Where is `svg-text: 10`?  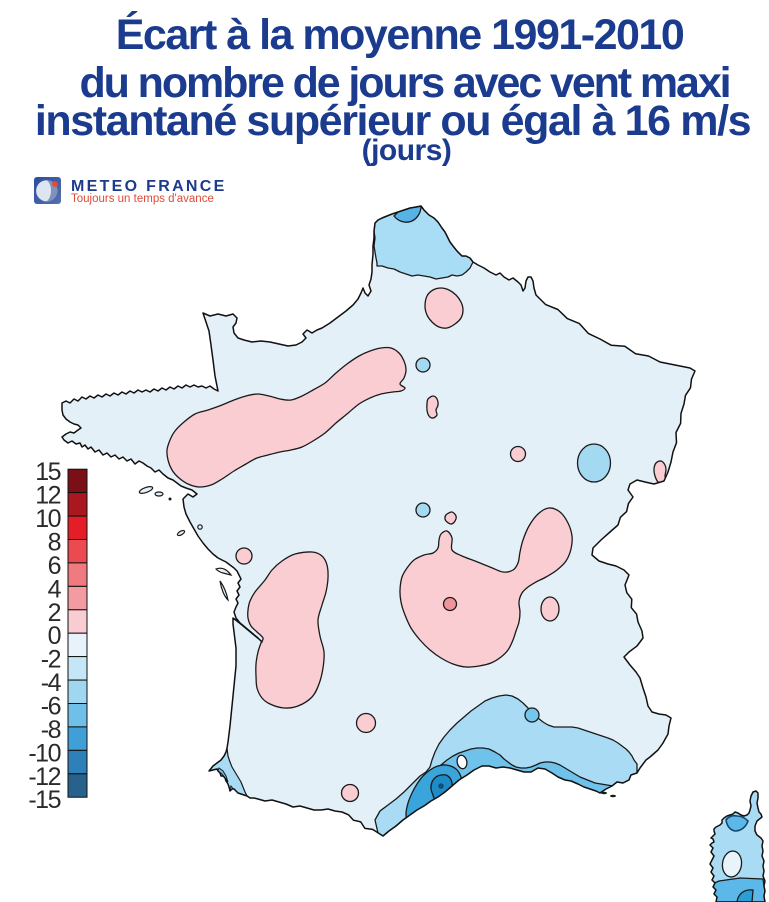 svg-text: 10 is located at coordinates (47, 519).